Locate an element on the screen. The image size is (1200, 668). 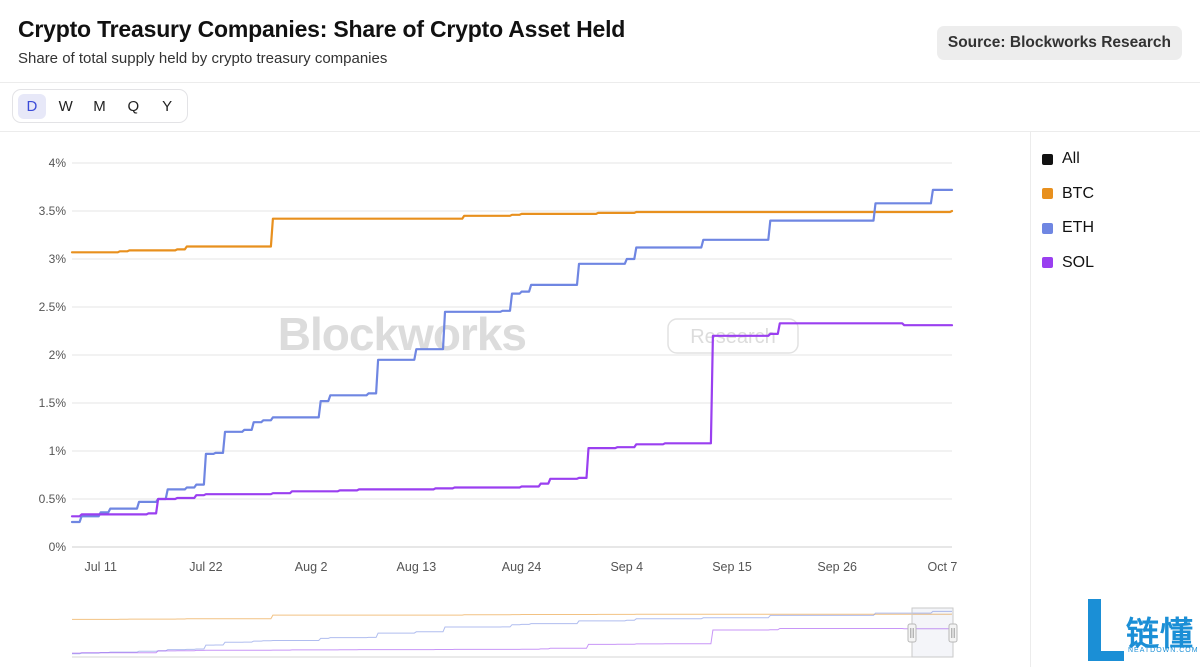
timeframe-quarter-button: Q is located at coordinates (133, 106).